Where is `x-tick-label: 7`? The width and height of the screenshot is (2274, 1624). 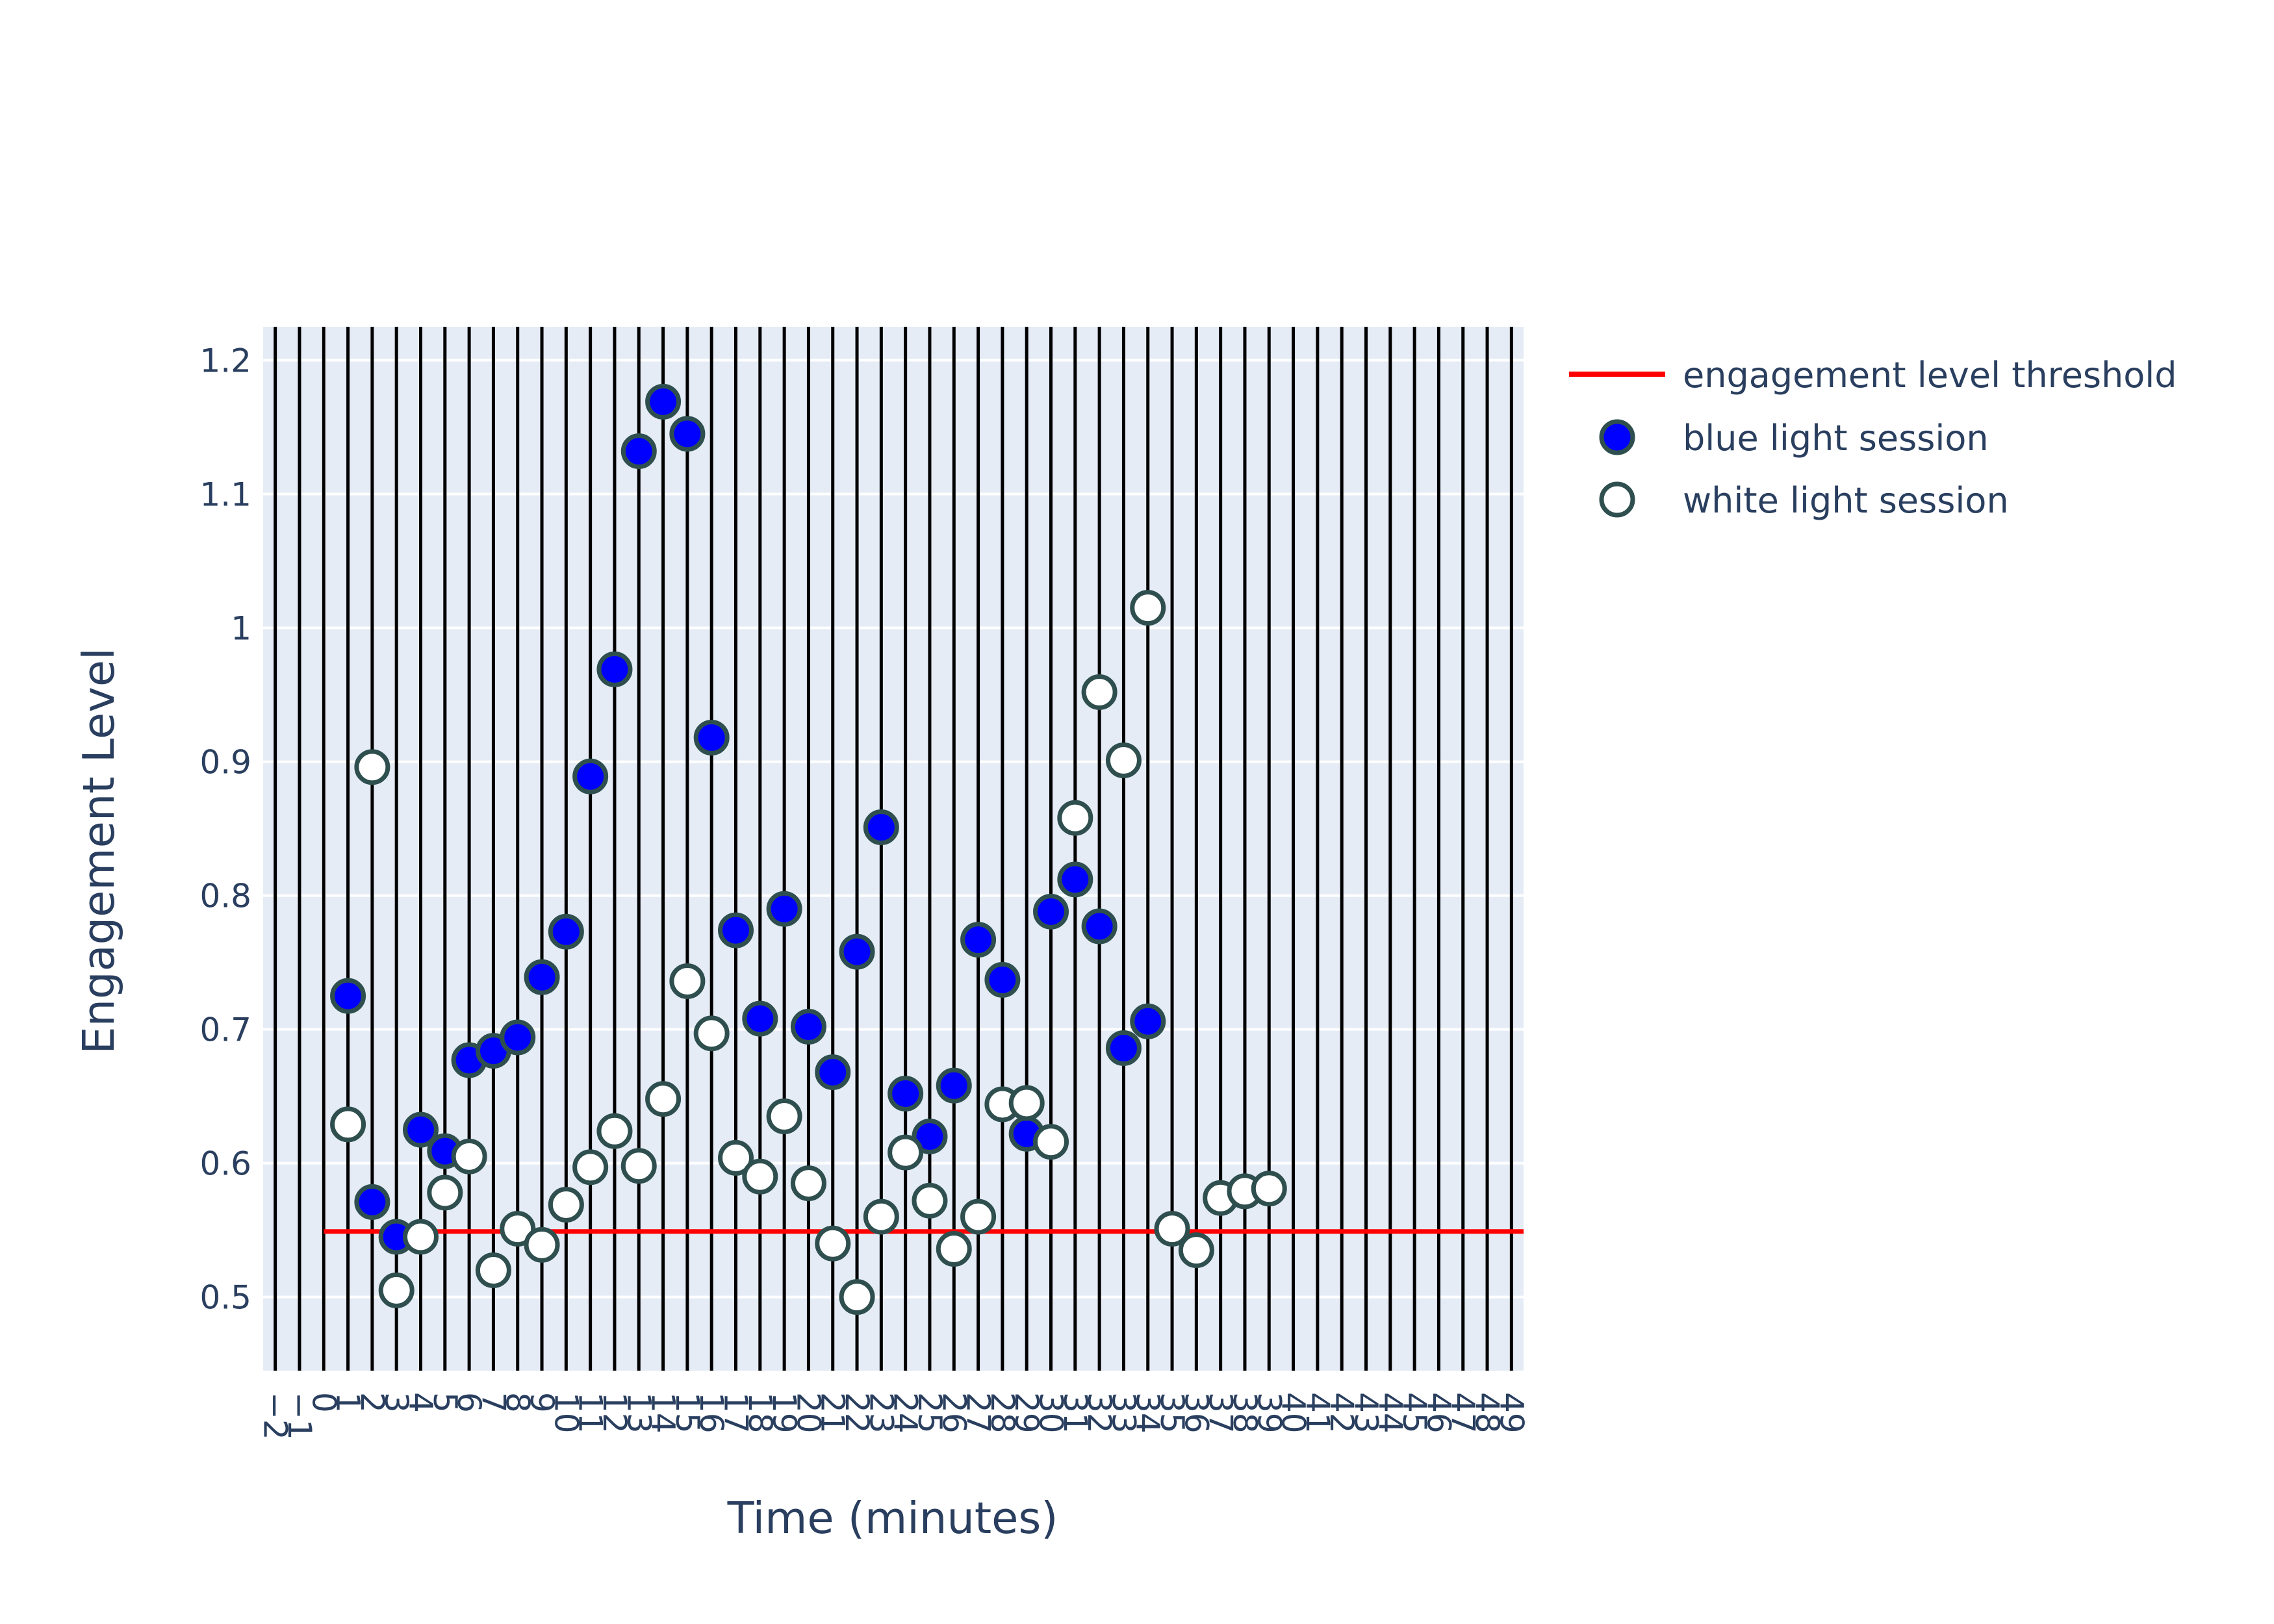
x-tick-label: 7 is located at coordinates (493, 1402).